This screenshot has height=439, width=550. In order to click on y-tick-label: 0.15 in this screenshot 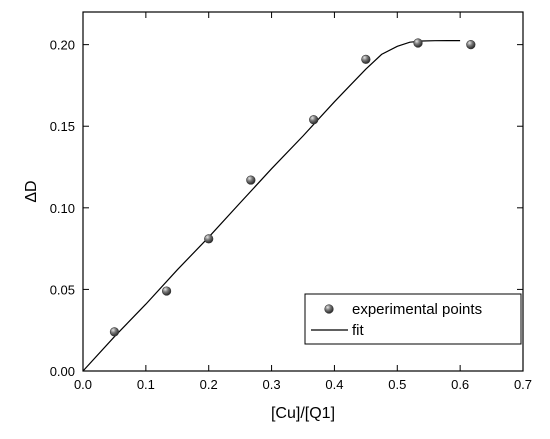, I will do `click(62, 126)`.